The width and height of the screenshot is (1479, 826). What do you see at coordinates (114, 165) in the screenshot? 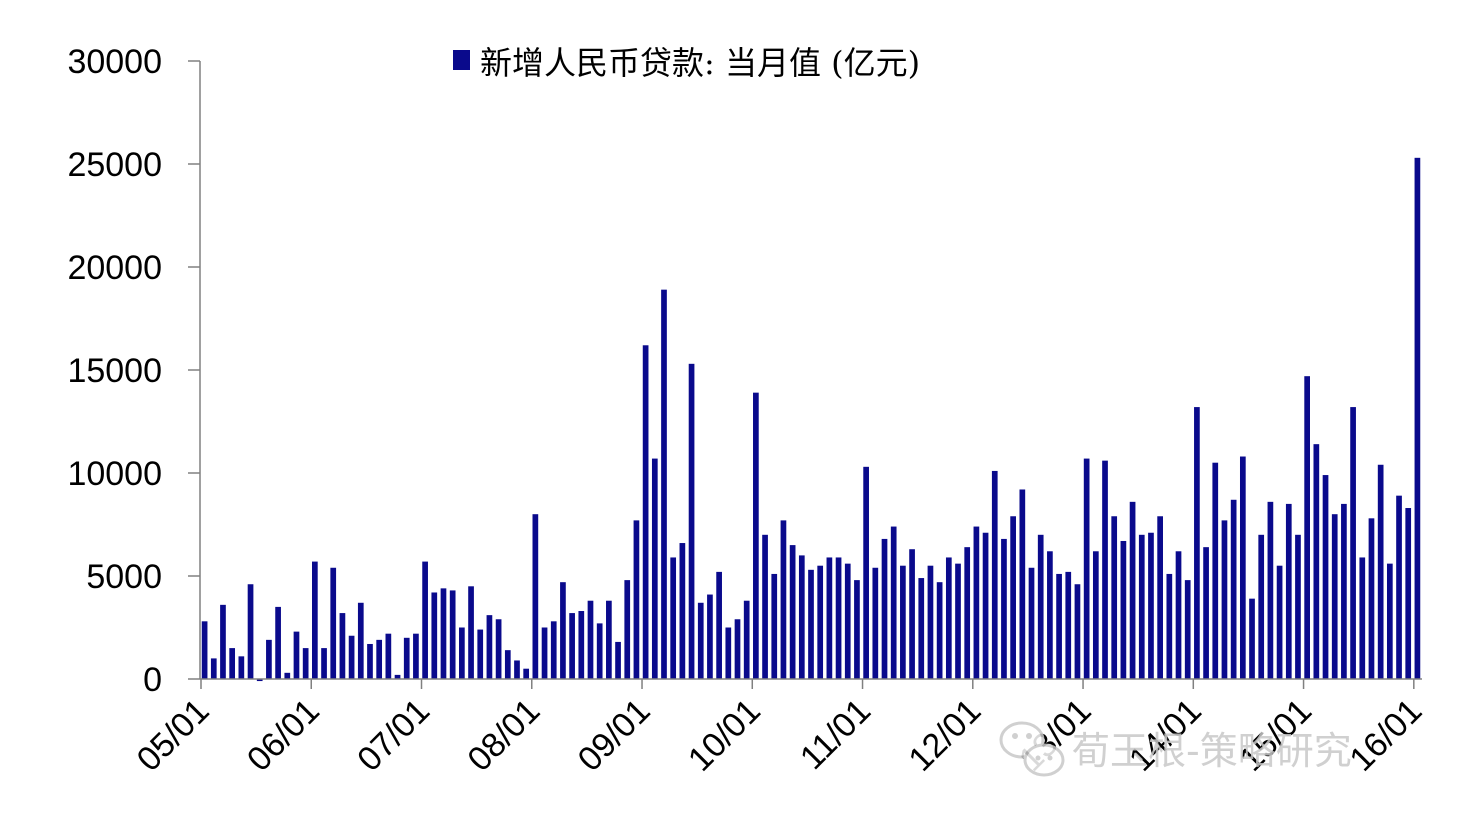
I see `y-tick-label: 25000` at bounding box center [114, 165].